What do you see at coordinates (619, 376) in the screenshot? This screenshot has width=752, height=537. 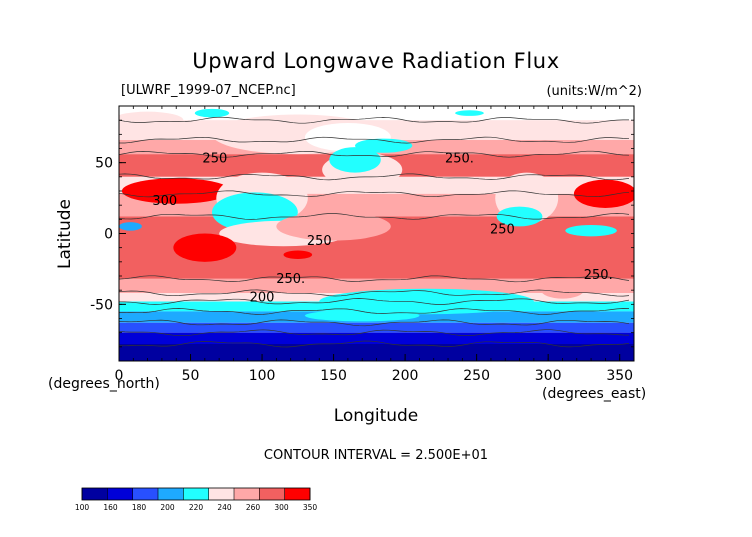 I see `x-tick-label: 350` at bounding box center [619, 376].